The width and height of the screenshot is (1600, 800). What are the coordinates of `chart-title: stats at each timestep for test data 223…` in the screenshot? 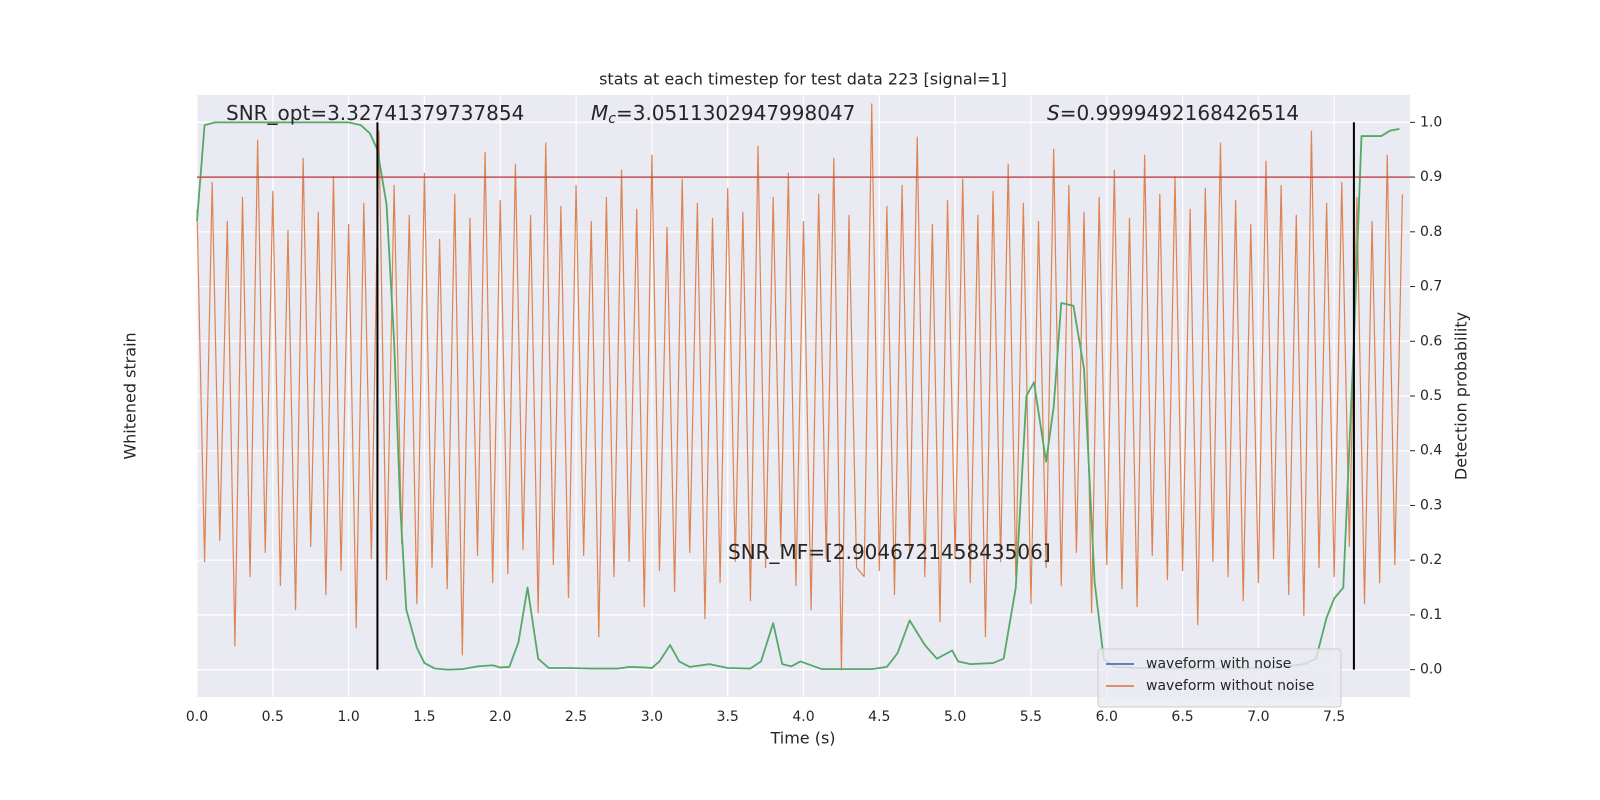 It's located at (803, 79).